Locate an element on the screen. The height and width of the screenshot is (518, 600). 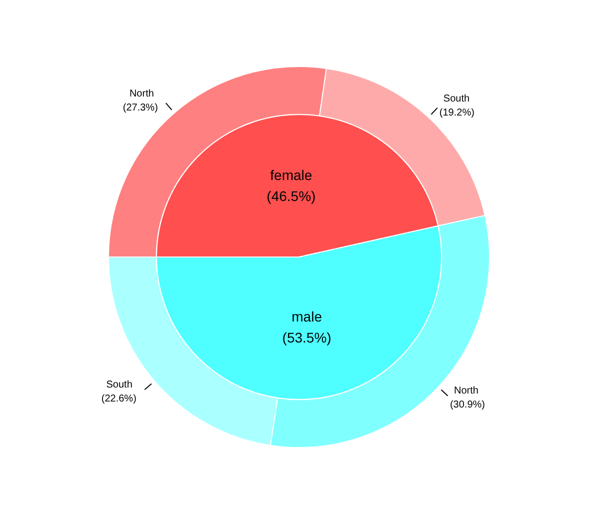
data-label: (19.2%) is located at coordinates (456, 112).